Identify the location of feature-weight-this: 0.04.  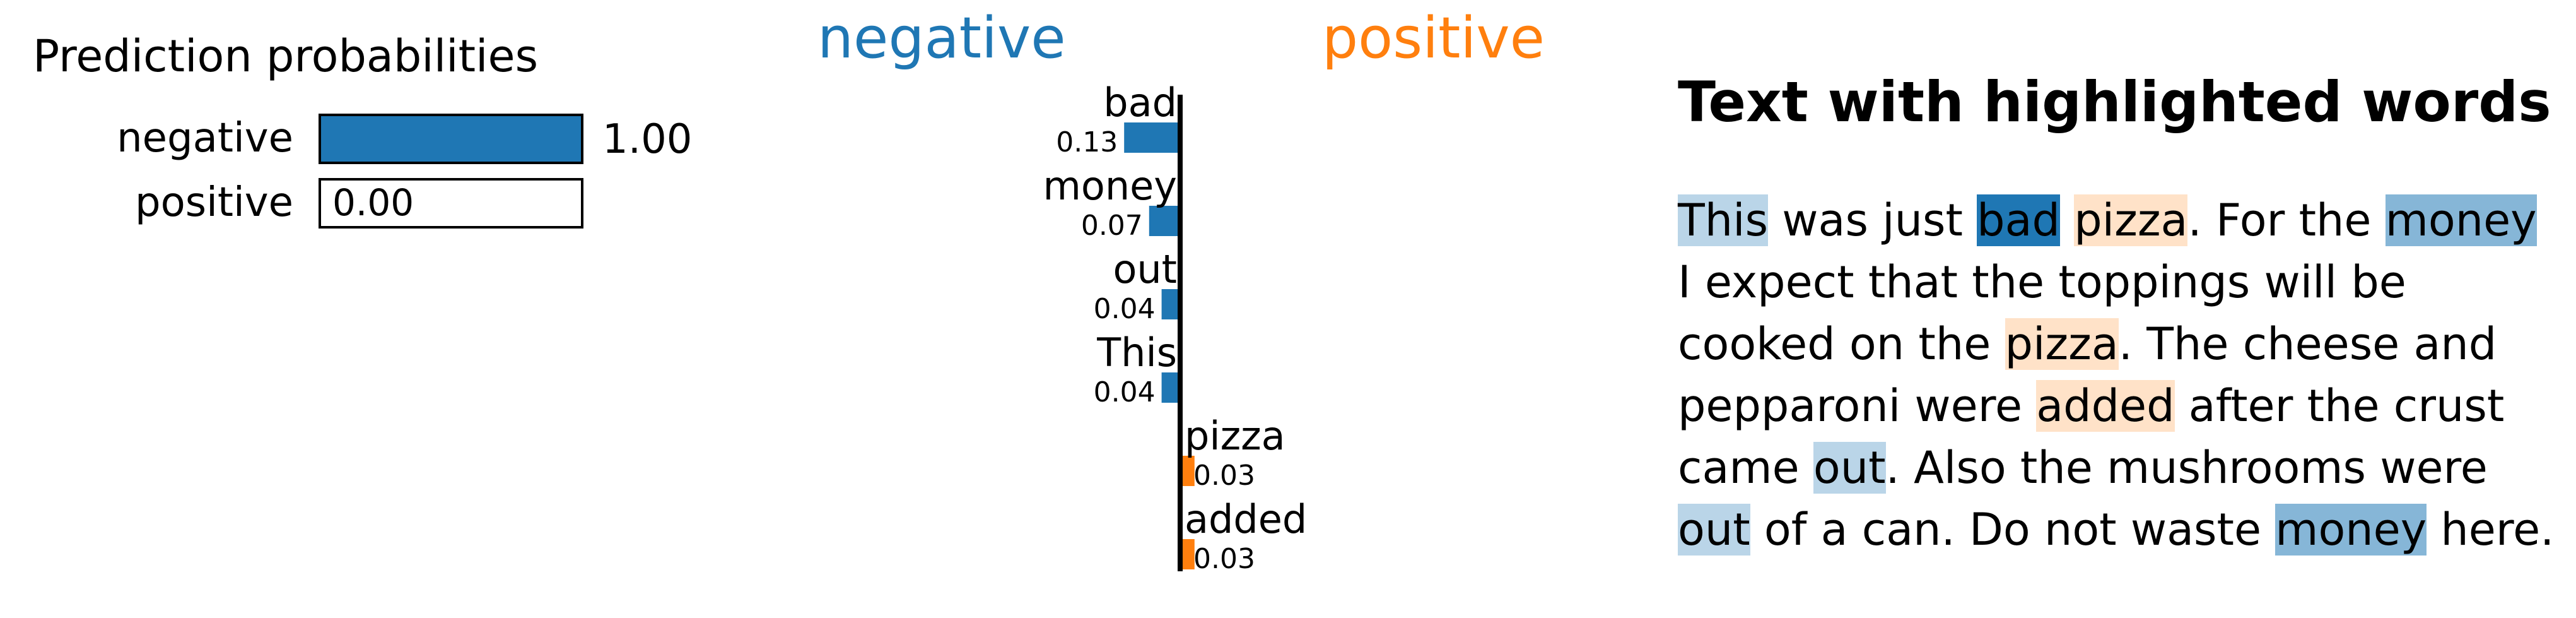
(1125, 392).